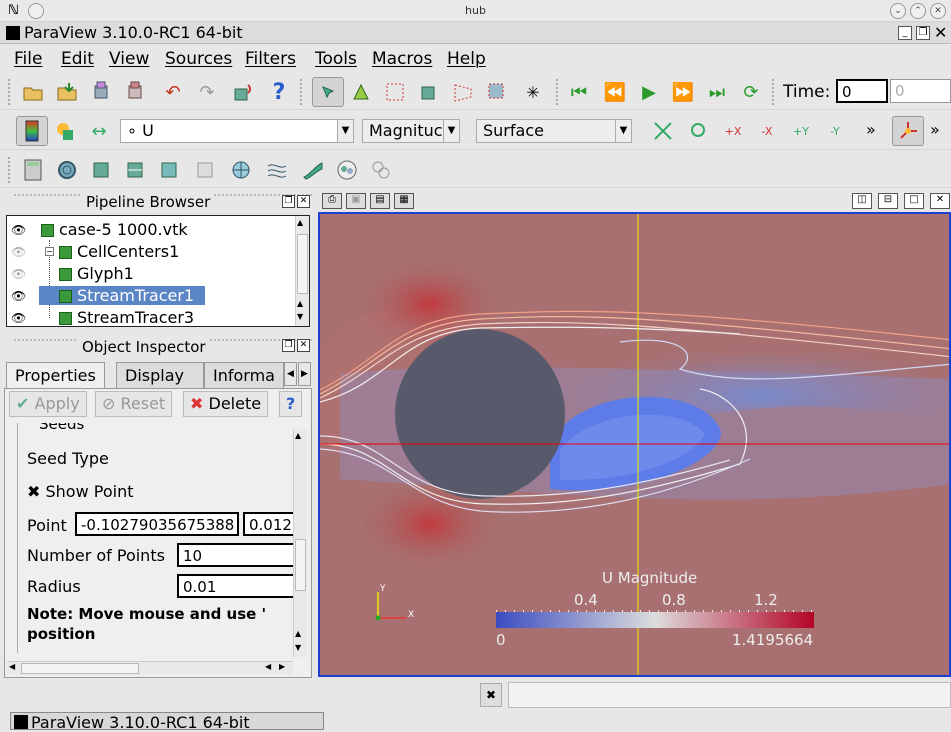 Image resolution: width=951 pixels, height=732 pixels. I want to click on center-axes-icon, so click(908, 131).